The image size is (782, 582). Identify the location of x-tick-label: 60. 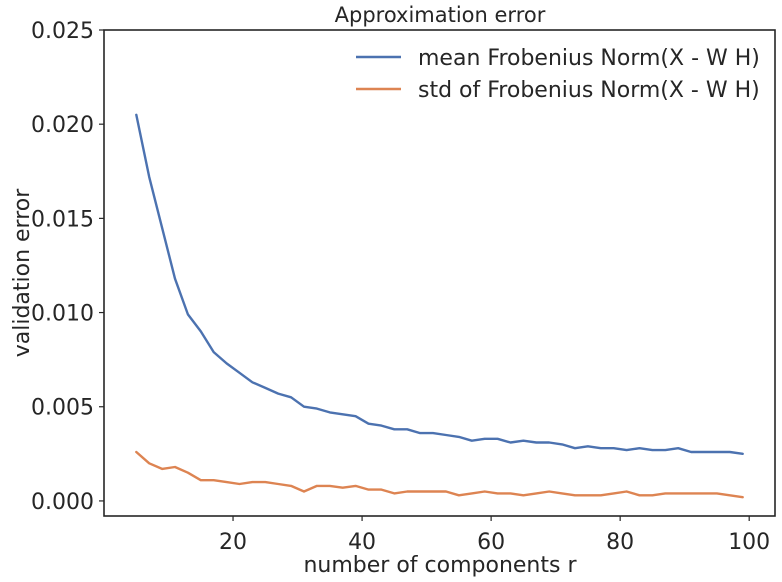
(491, 542).